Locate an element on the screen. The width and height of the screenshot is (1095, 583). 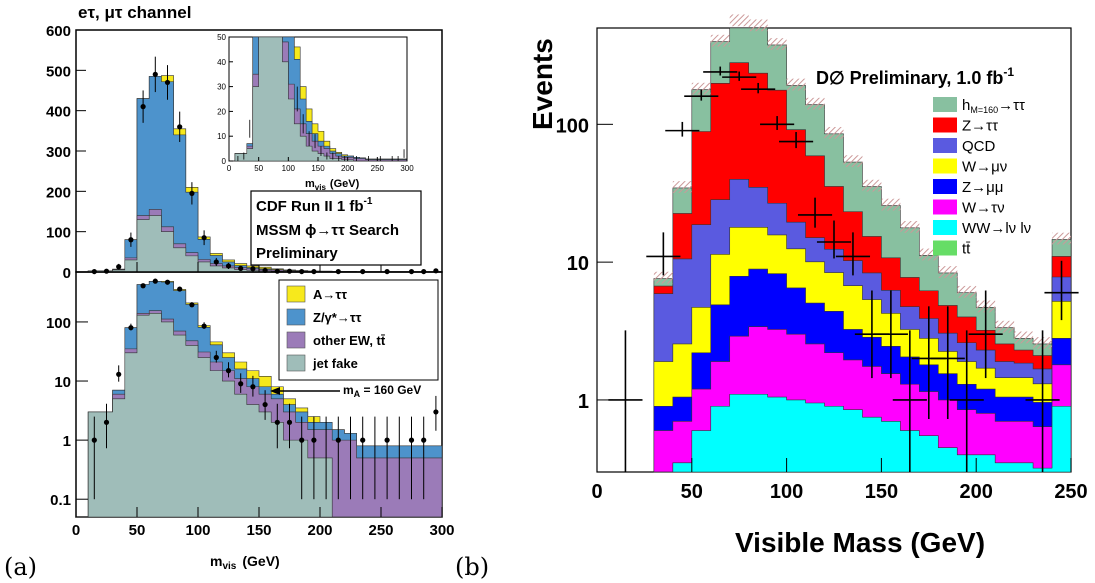
panel-a-legend-items: A→ττ Z/γ*→ττ other EW, tt̄ jet fake is located at coordinates (336, 328).